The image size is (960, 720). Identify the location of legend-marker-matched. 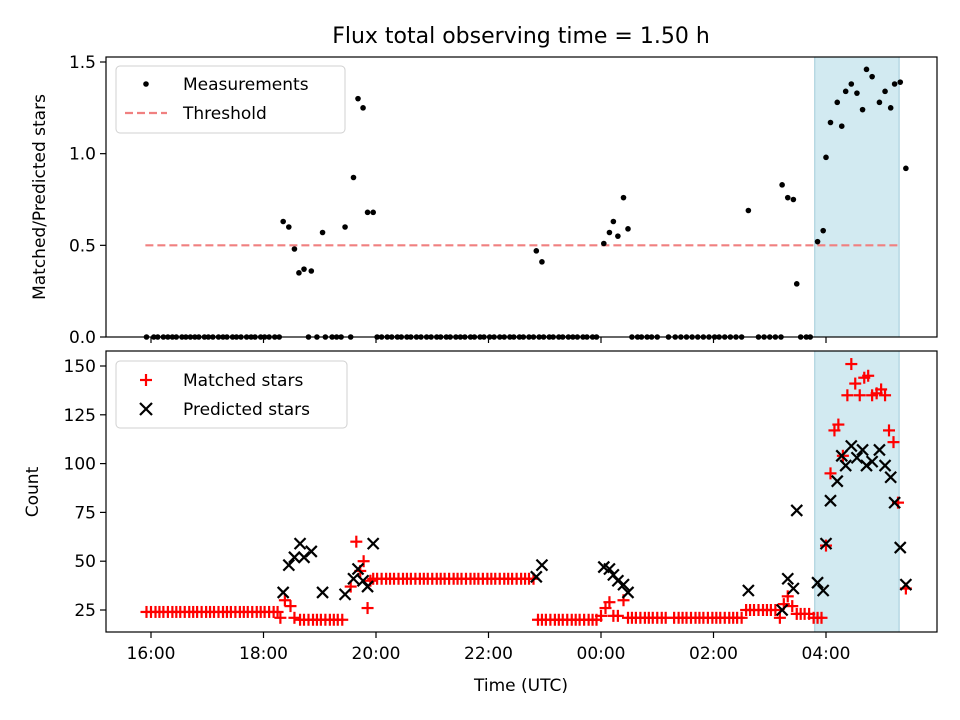
(146, 380).